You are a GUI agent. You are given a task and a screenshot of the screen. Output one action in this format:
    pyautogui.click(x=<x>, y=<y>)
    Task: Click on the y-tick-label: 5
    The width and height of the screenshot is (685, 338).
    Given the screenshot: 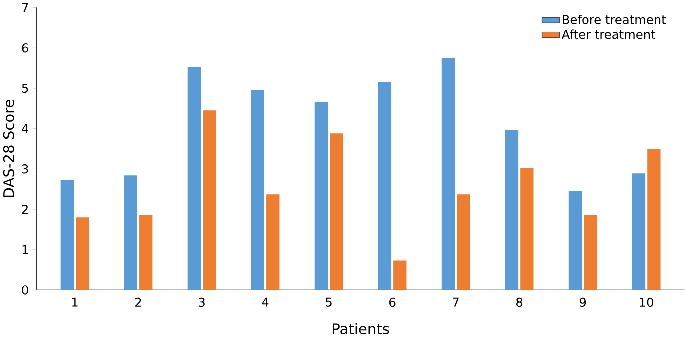 What is the action you would take?
    pyautogui.click(x=25, y=89)
    